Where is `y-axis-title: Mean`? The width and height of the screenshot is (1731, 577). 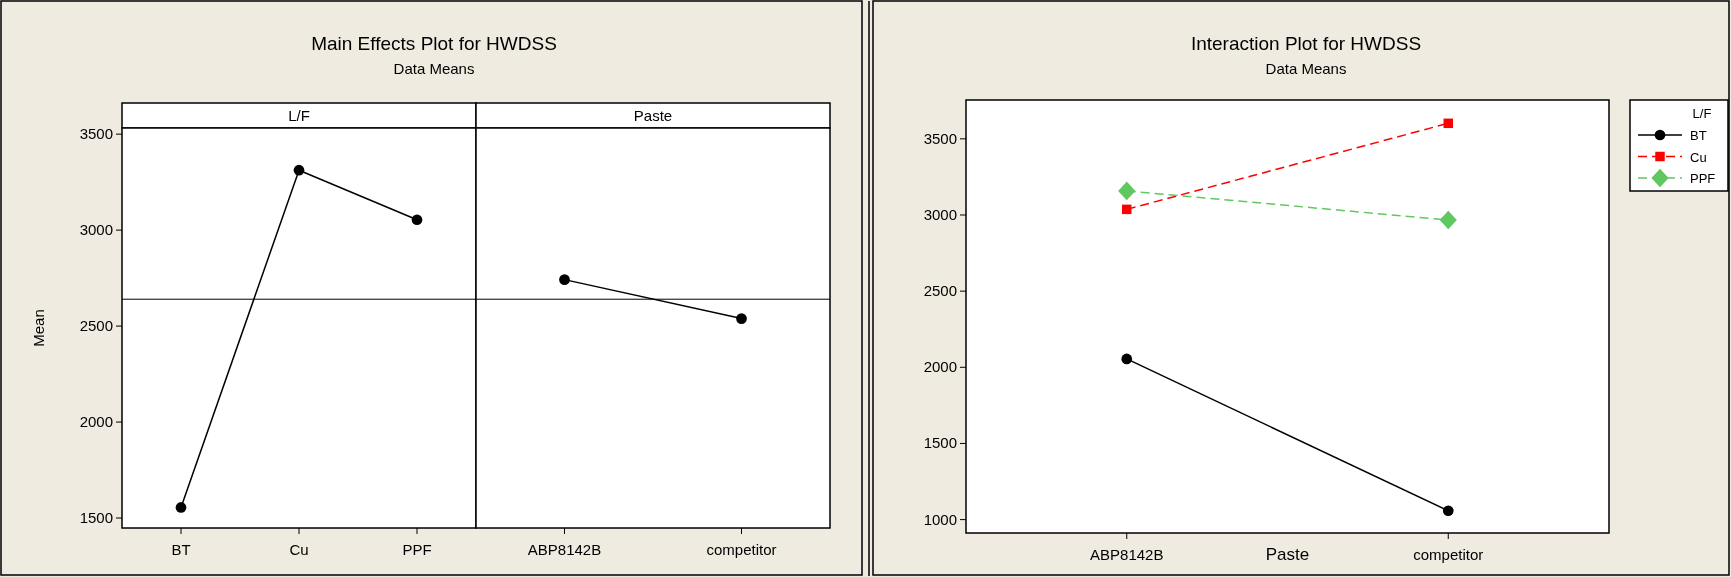 y-axis-title: Mean is located at coordinates (38, 328).